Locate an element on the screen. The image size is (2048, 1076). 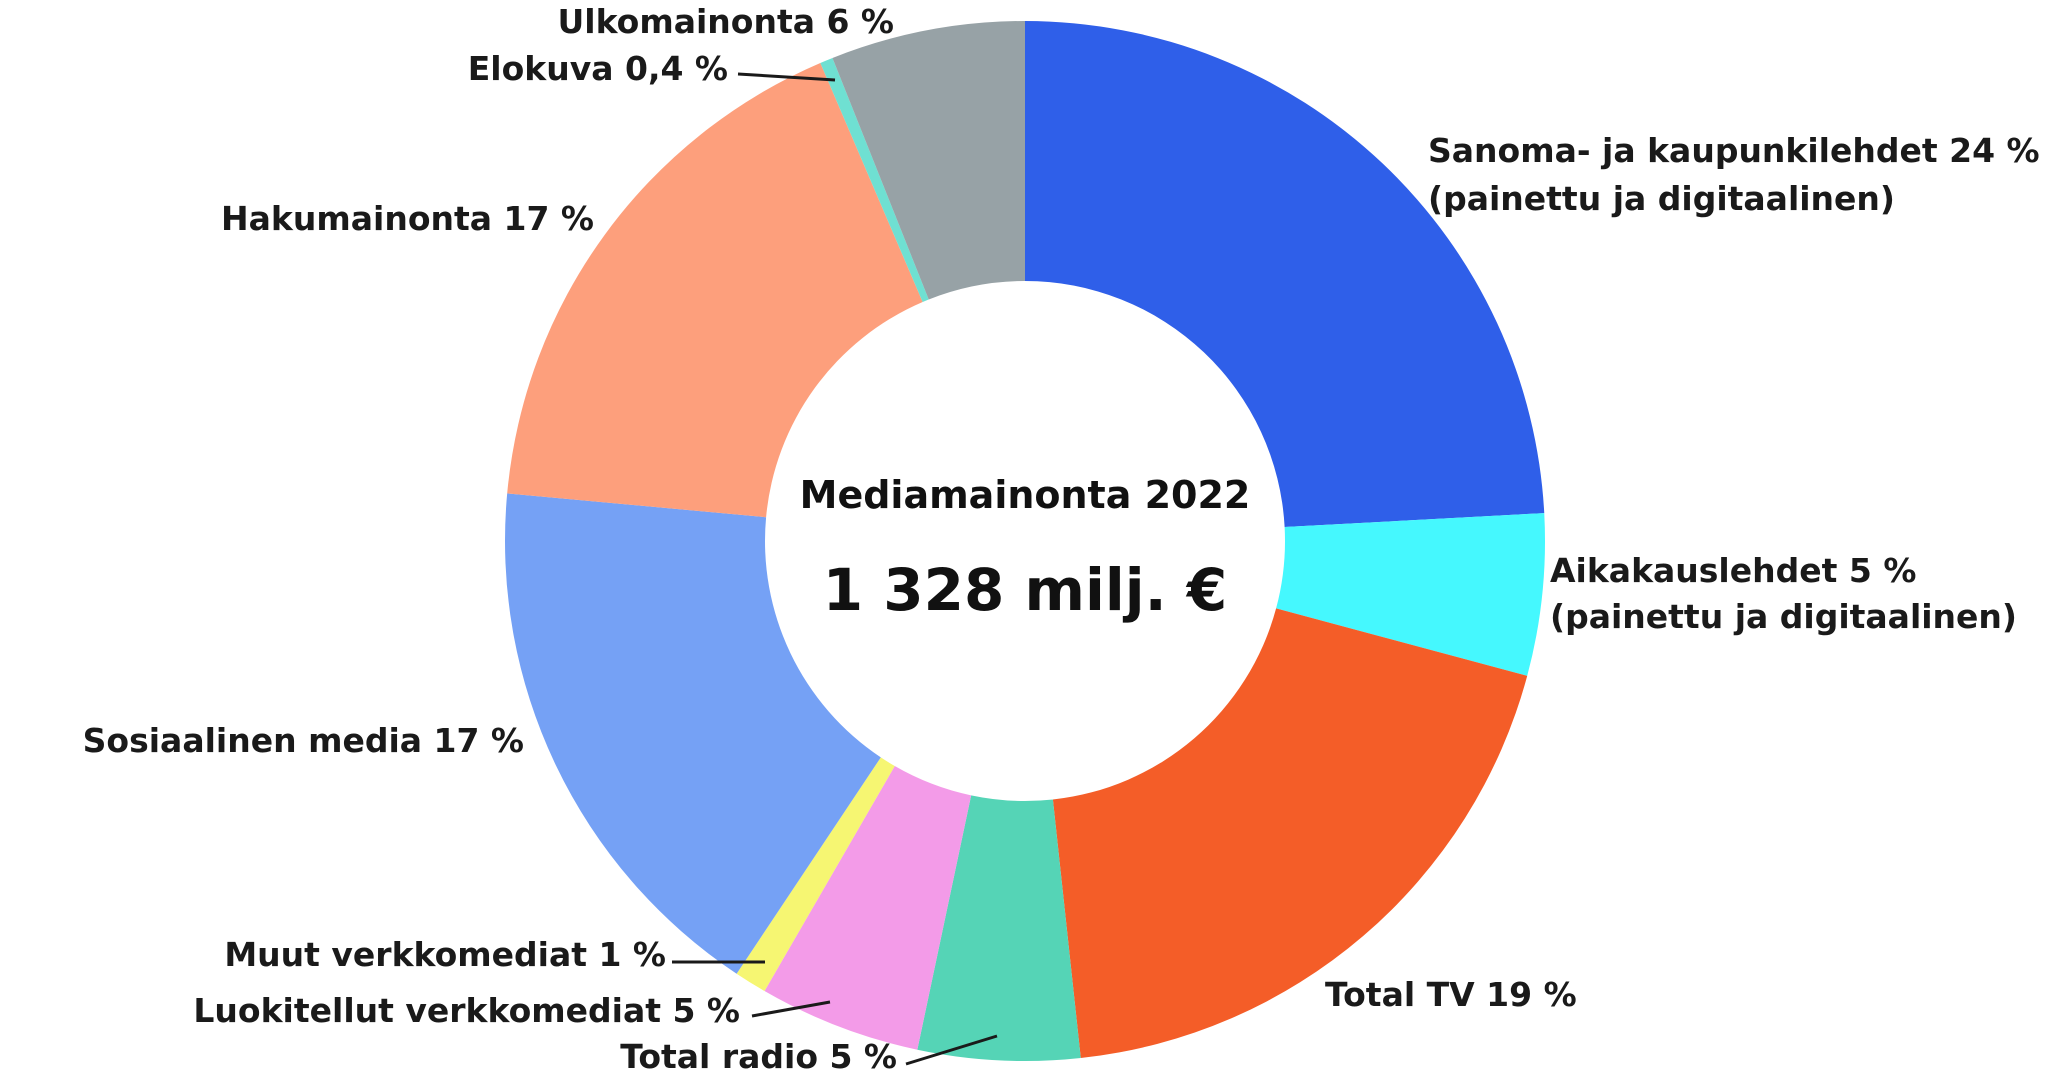
label-total-radio: Total radio 5 % is located at coordinates (758, 1056).